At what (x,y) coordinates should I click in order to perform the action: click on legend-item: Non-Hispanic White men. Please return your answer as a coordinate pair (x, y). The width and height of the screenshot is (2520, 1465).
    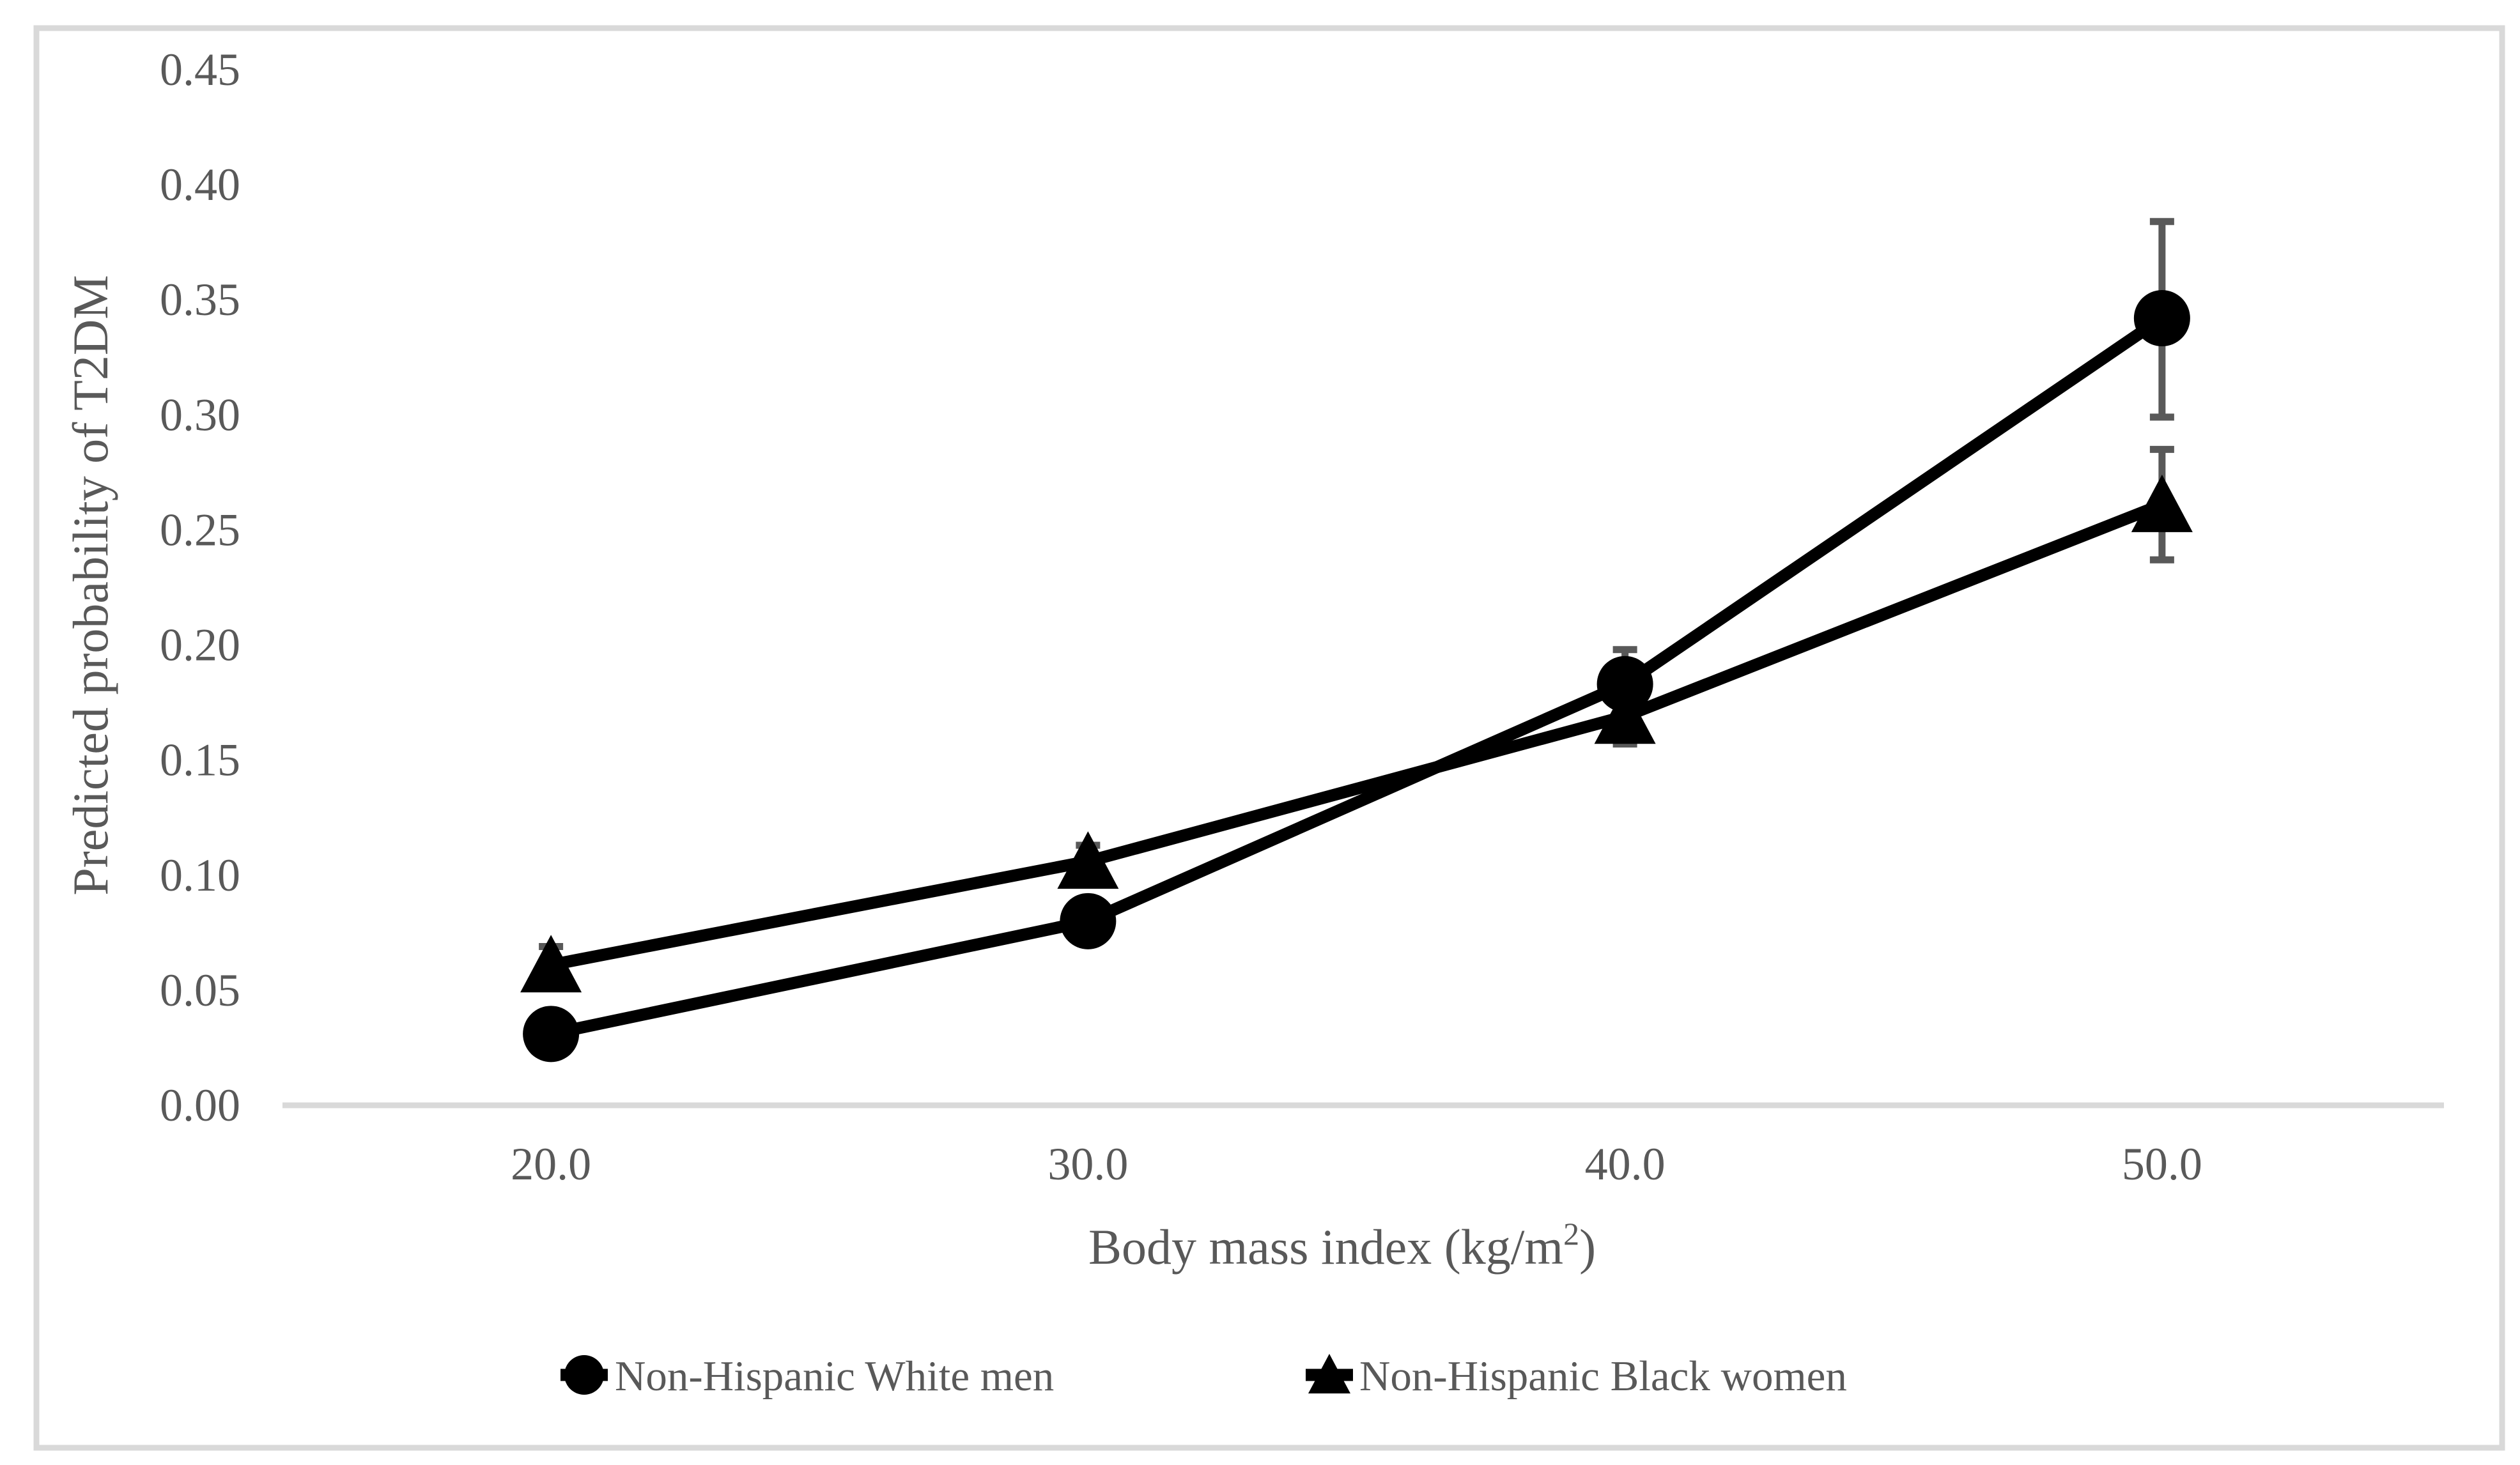
    Looking at the image, I should click on (807, 1376).